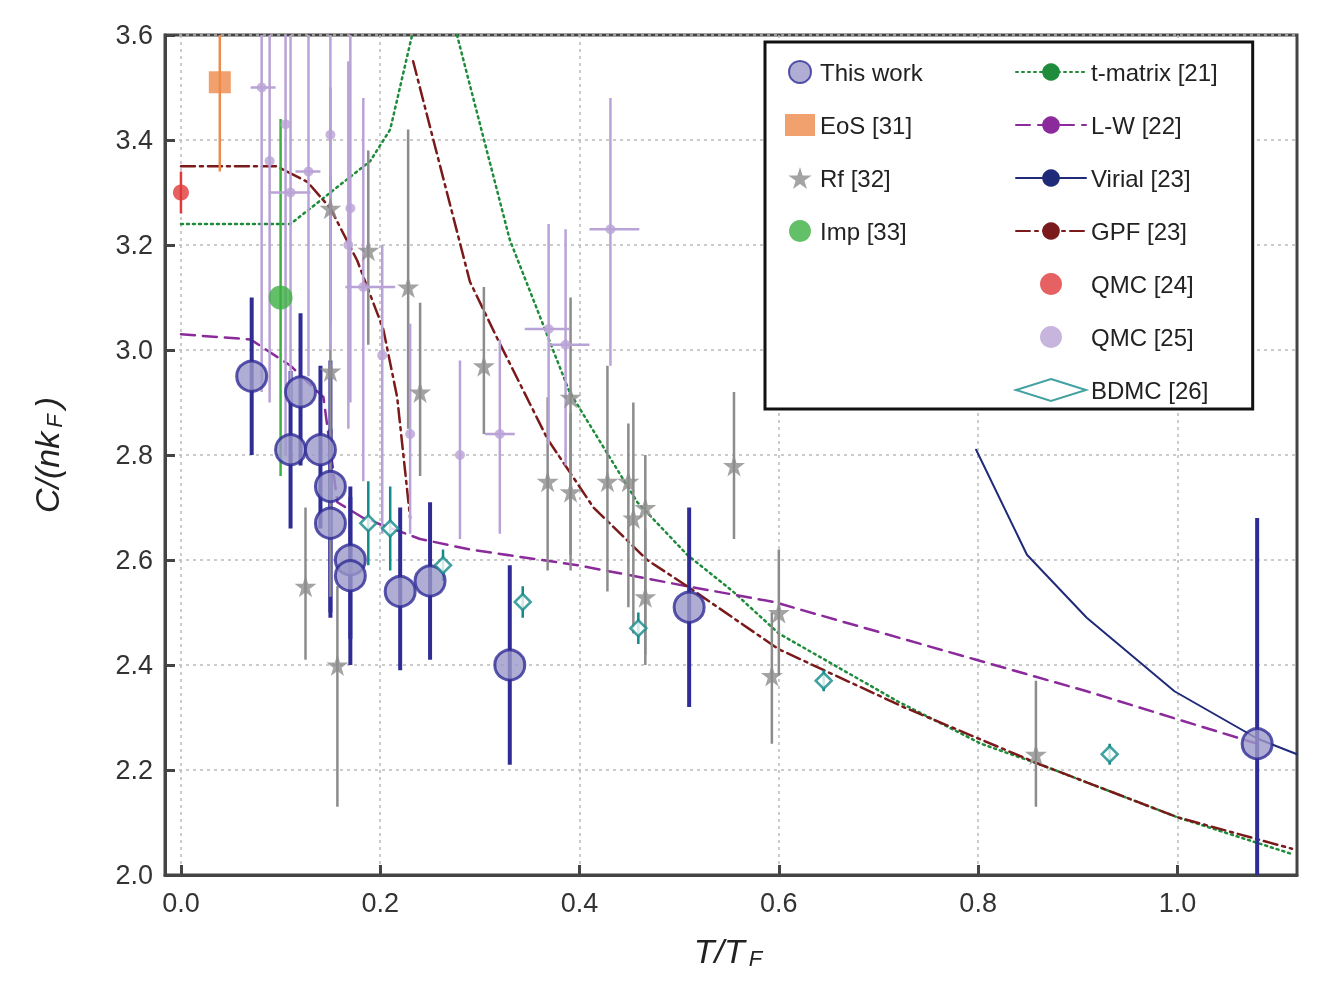 This screenshot has width=1331, height=985. What do you see at coordinates (779, 902) in the screenshot?
I see `x-tick-label: 0.6` at bounding box center [779, 902].